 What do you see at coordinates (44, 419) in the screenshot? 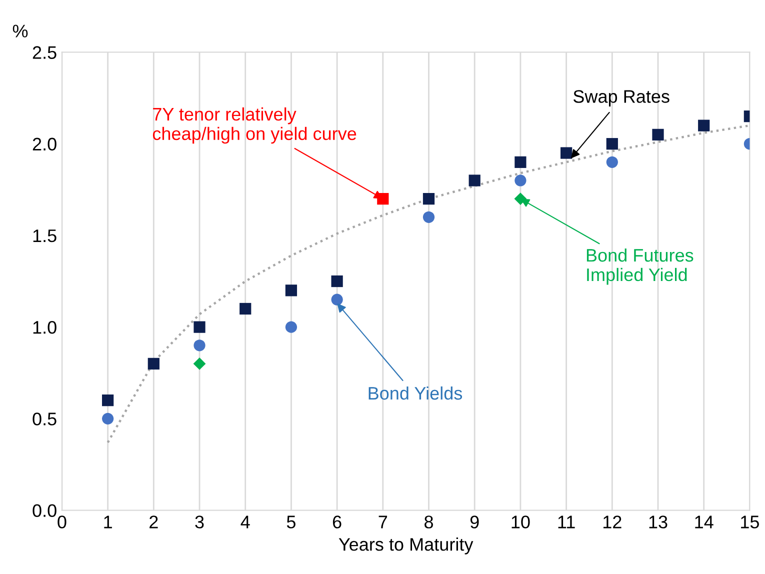
I see `y-tick-label: 0.5` at bounding box center [44, 419].